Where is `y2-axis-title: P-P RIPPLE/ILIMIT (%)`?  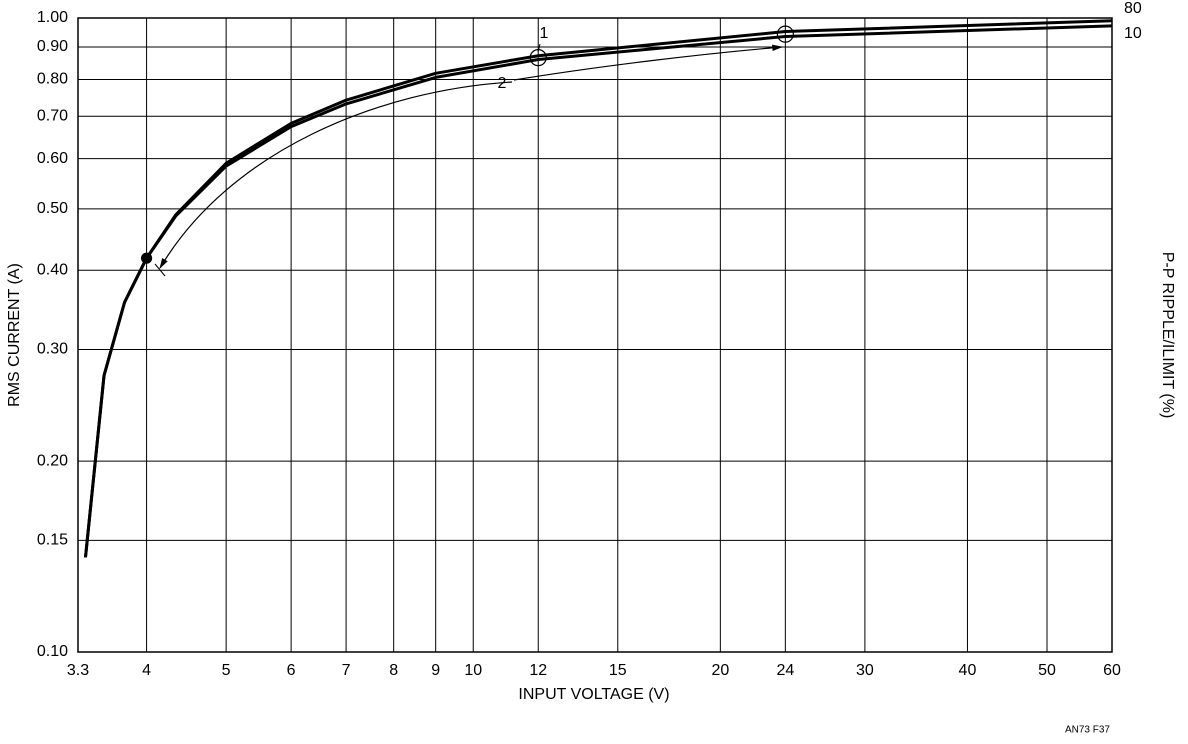 y2-axis-title: P-P RIPPLE/ILIMIT (%) is located at coordinates (1167, 335).